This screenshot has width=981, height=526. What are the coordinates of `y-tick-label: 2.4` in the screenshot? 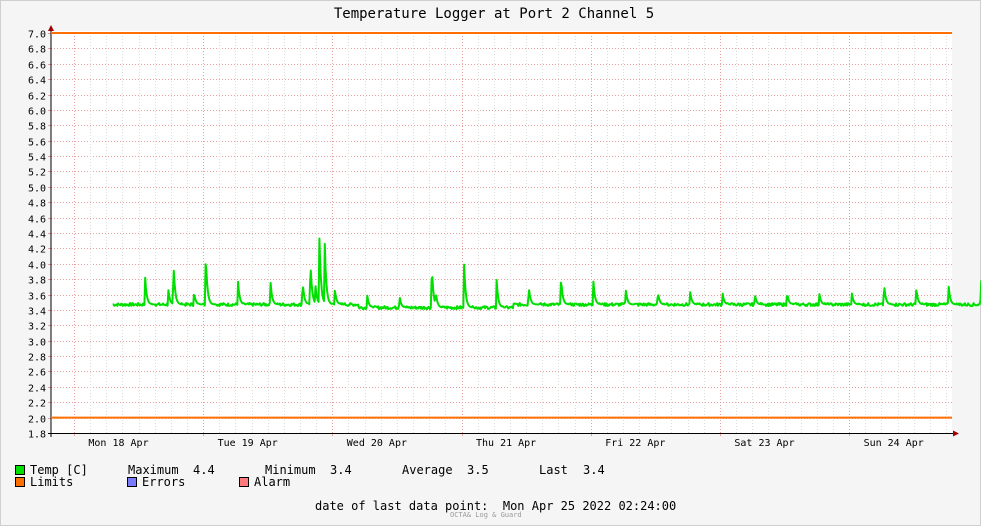 It's located at (37, 389).